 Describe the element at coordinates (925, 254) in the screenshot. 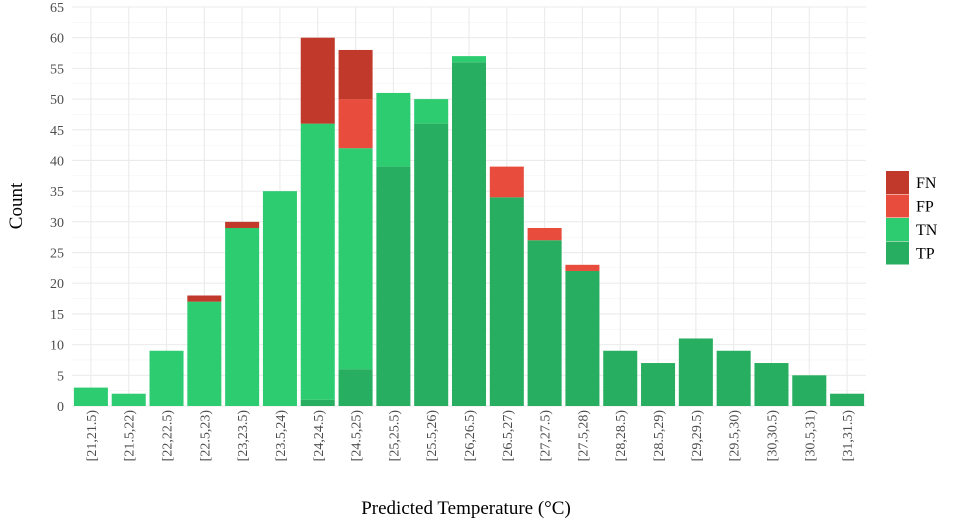

I see `legend-label-tp: TP` at that location.